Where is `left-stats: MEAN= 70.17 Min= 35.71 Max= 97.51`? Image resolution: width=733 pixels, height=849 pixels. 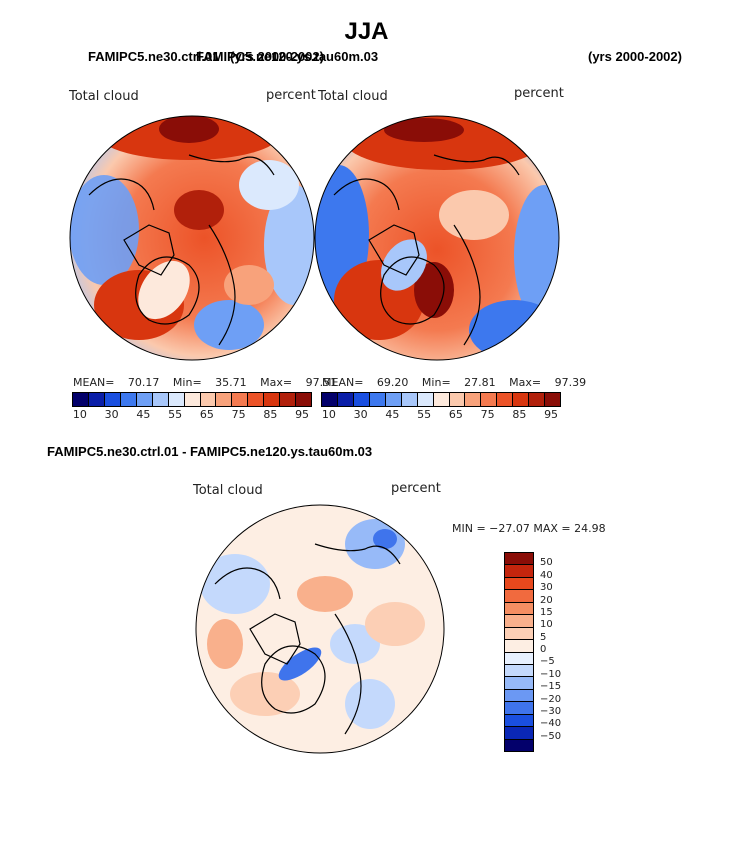
left-stats: MEAN= 70.17 Min= 35.71 Max= 97.51 is located at coordinates (205, 382).